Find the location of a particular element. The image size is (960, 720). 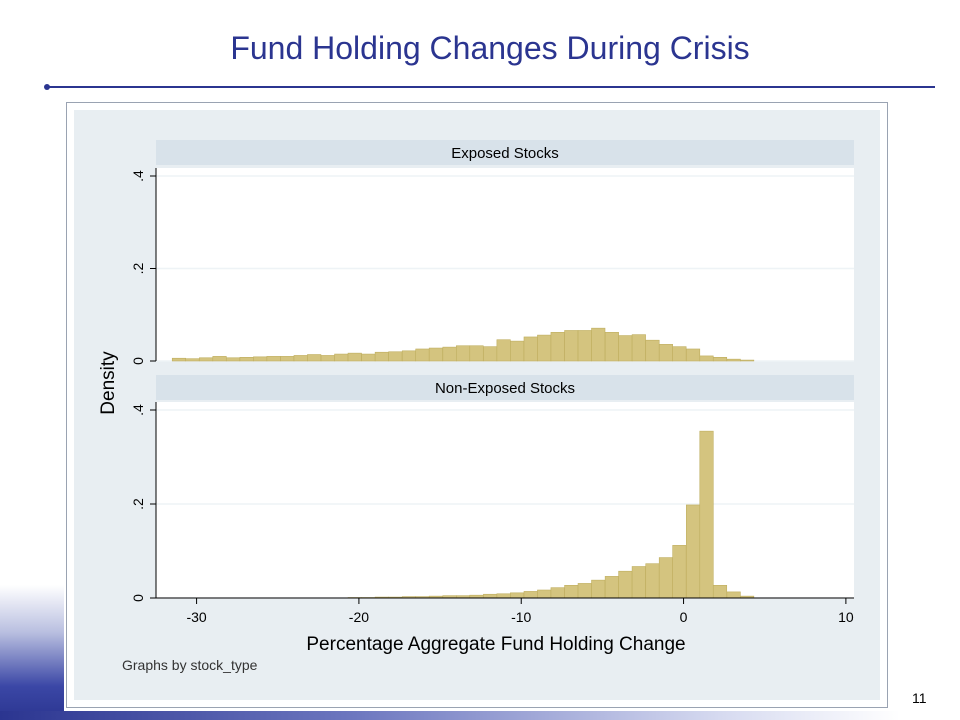

panel-1-header is located at coordinates (505, 152).